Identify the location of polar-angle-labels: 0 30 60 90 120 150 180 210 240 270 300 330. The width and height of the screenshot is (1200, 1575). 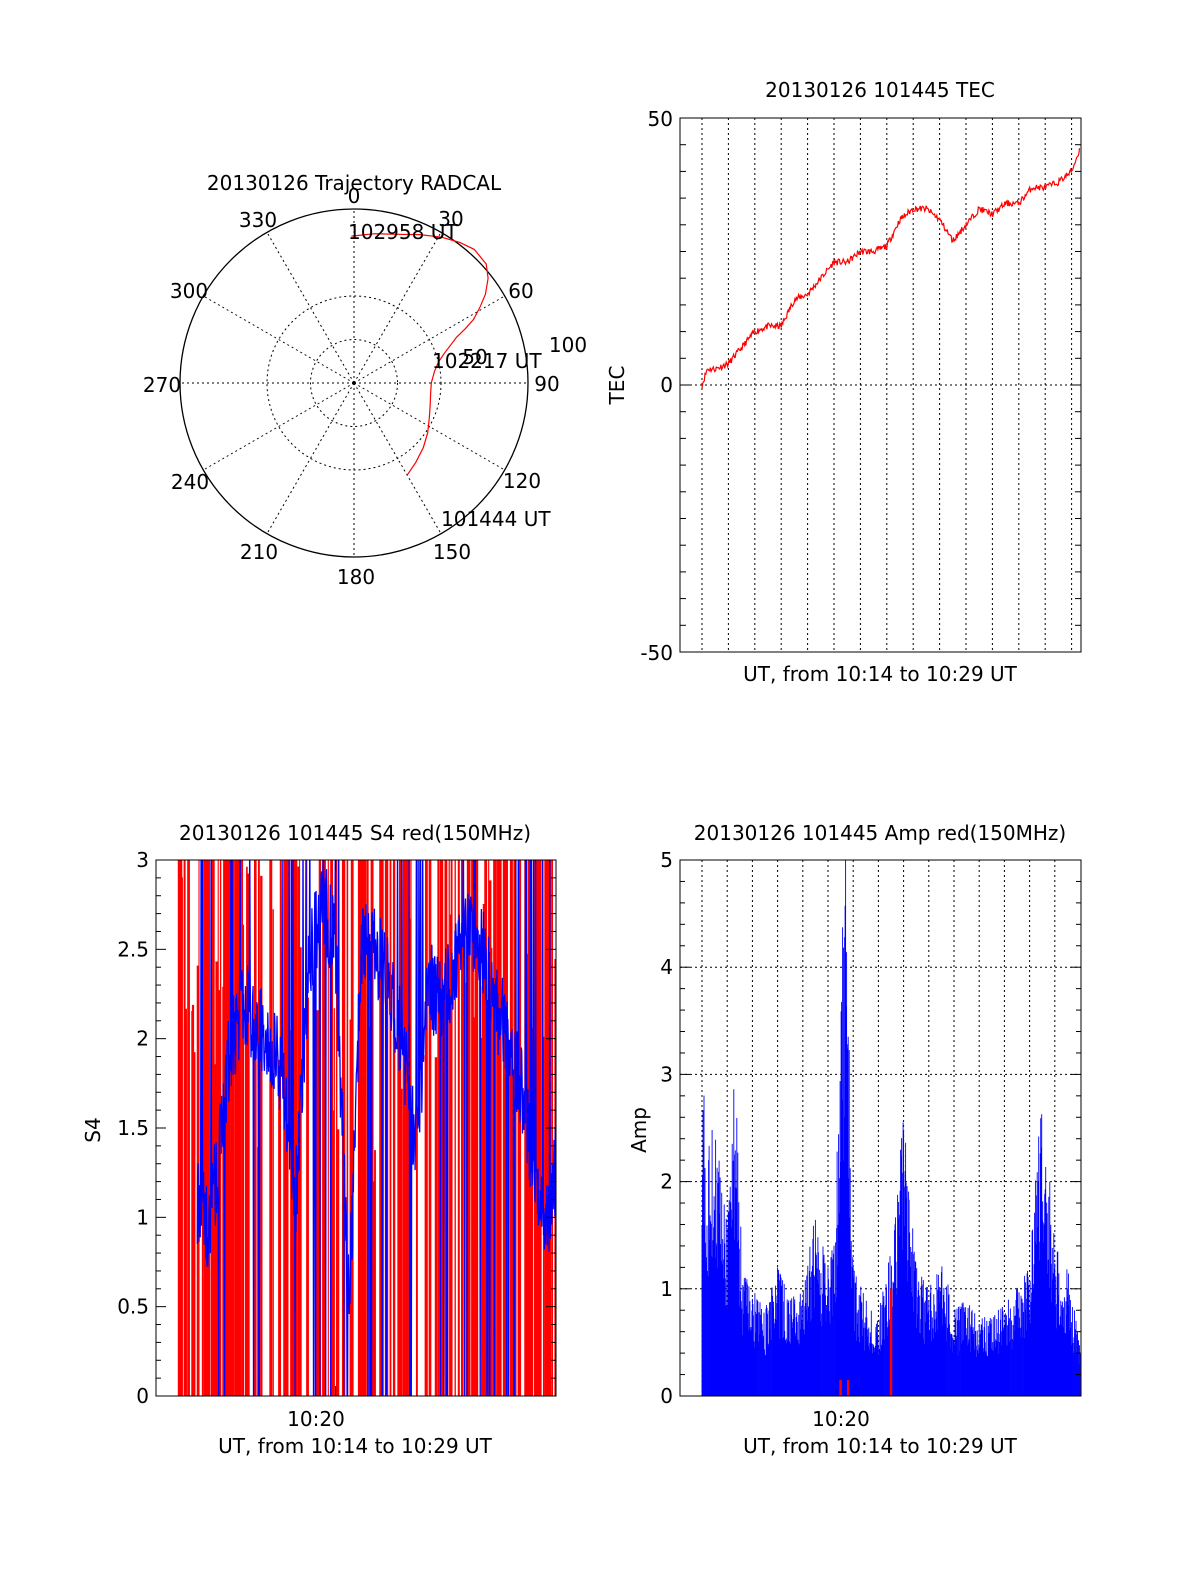
(351, 386).